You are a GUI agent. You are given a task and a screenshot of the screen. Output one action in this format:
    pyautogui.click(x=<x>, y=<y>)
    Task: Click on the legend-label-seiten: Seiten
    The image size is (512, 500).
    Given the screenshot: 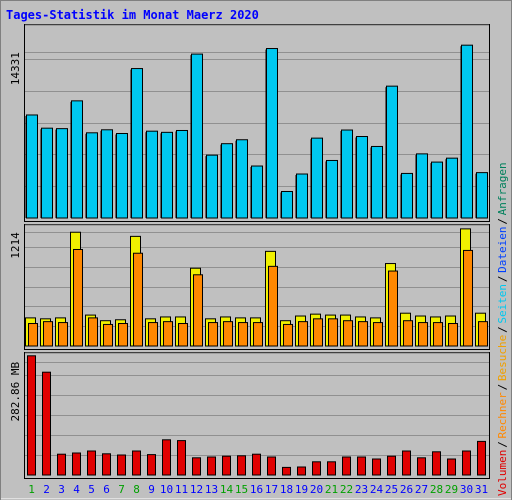 What is the action you would take?
    pyautogui.click(x=502, y=304)
    